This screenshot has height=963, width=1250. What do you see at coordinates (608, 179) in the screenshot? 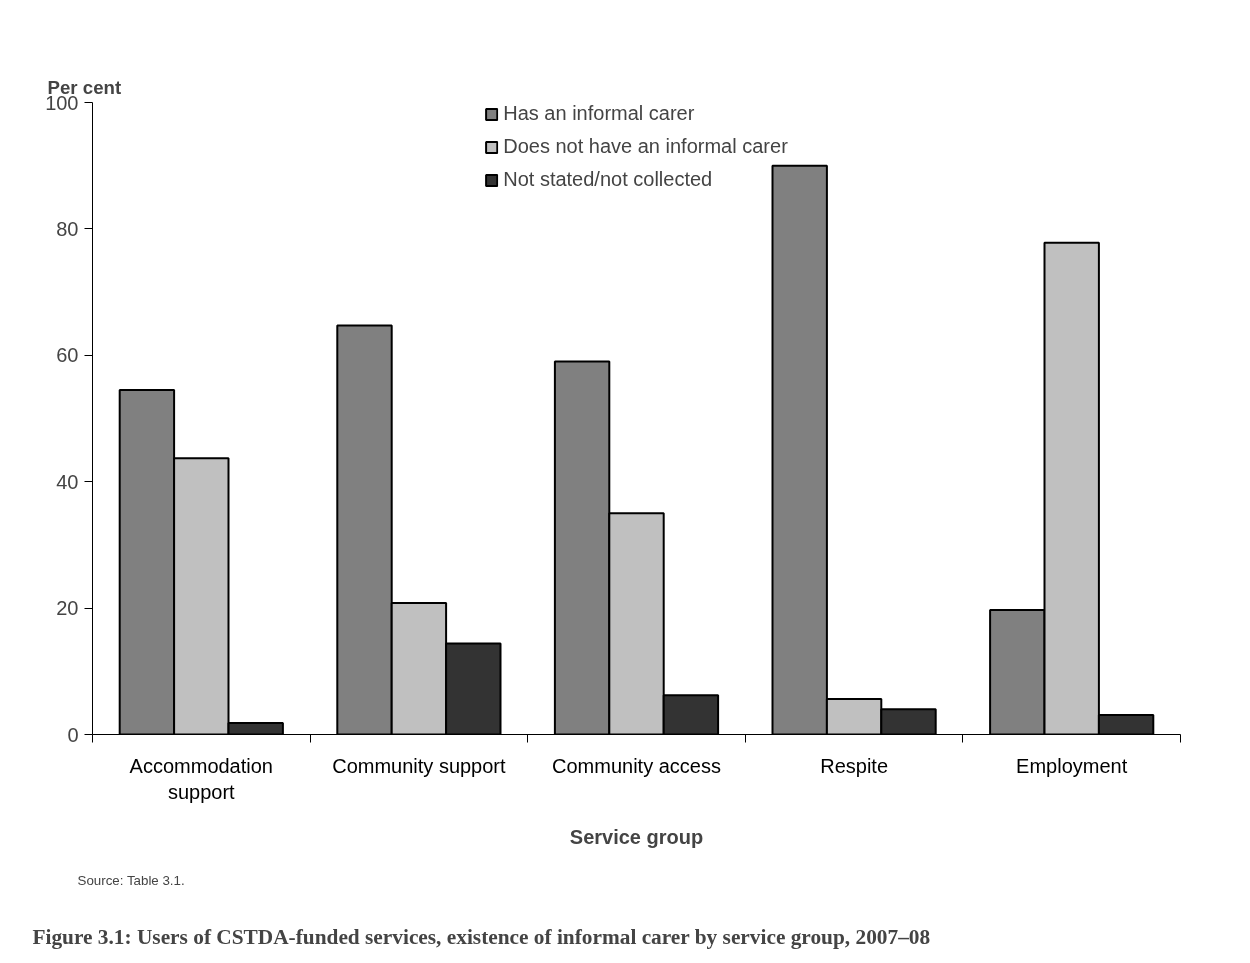
I see `legend-label: Not stated/not collected` at bounding box center [608, 179].